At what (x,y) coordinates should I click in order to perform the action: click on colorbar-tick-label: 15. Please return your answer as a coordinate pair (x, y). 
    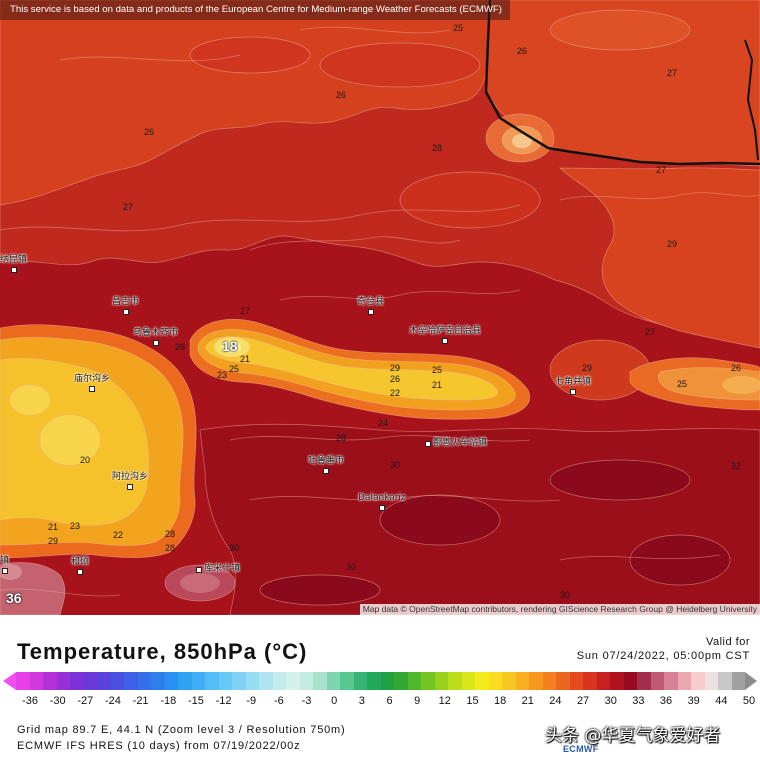
    Looking at the image, I should click on (472, 701).